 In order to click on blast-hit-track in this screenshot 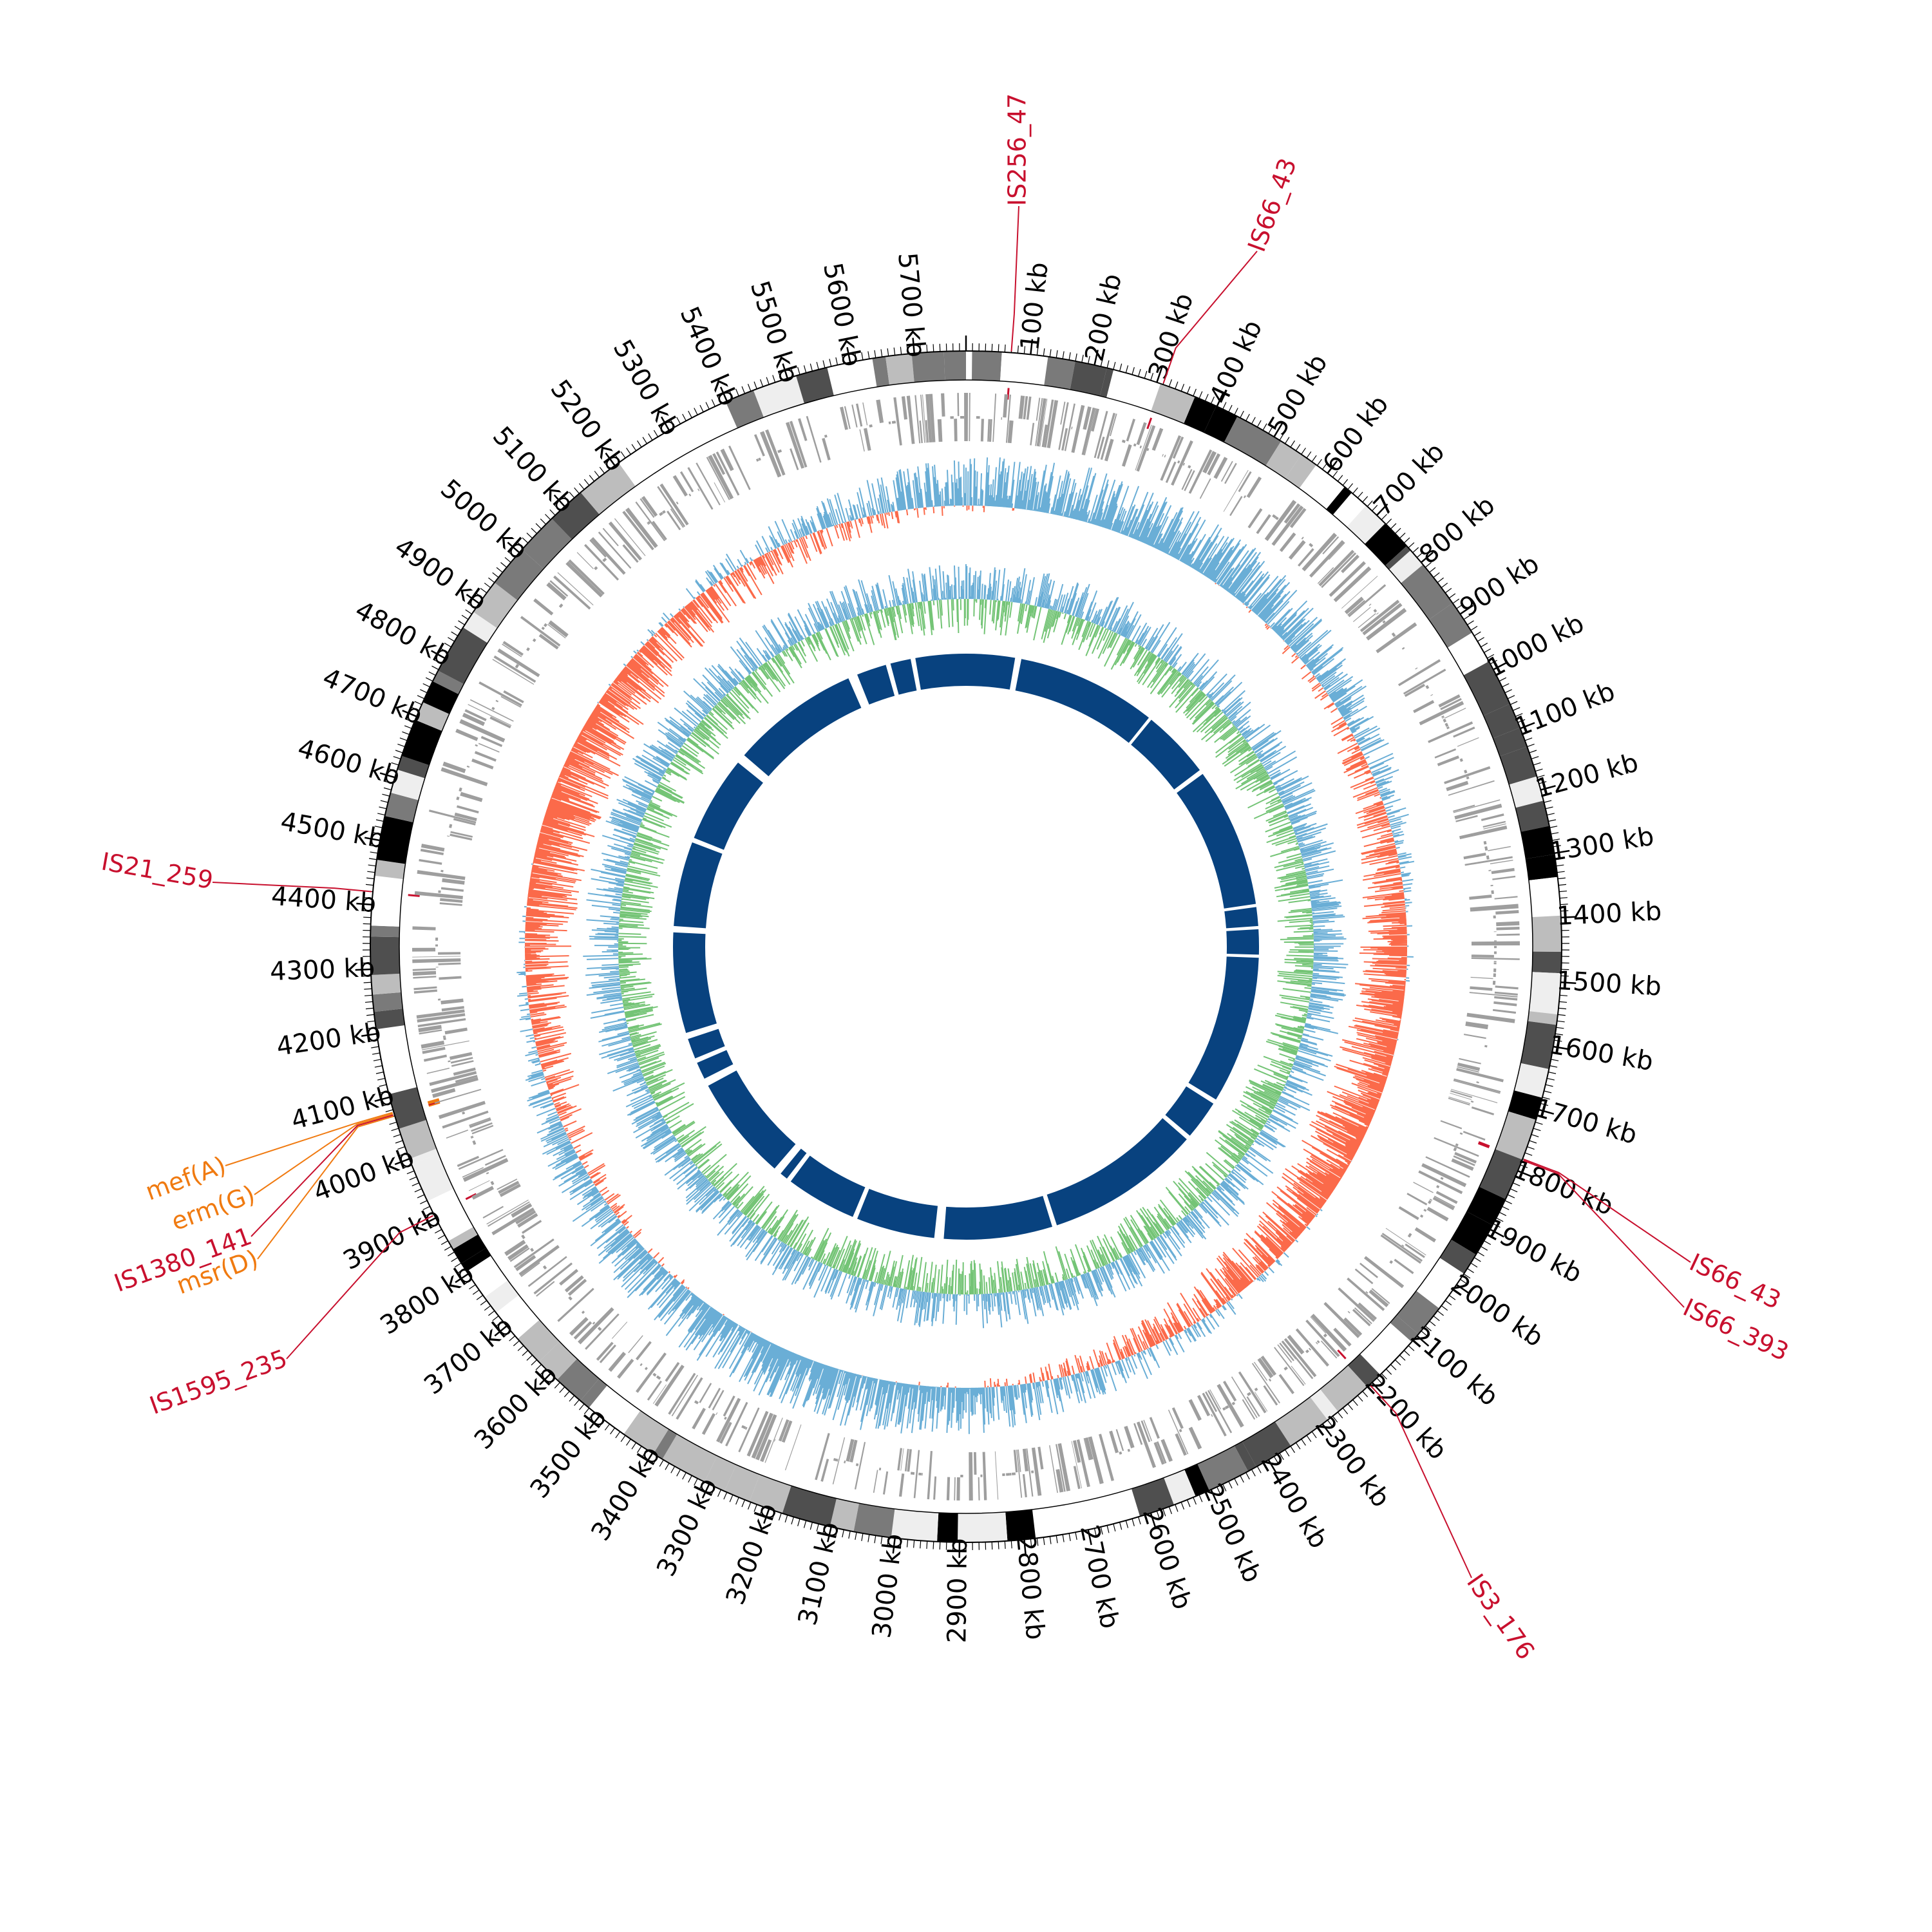, I will do `click(967, 947)`.